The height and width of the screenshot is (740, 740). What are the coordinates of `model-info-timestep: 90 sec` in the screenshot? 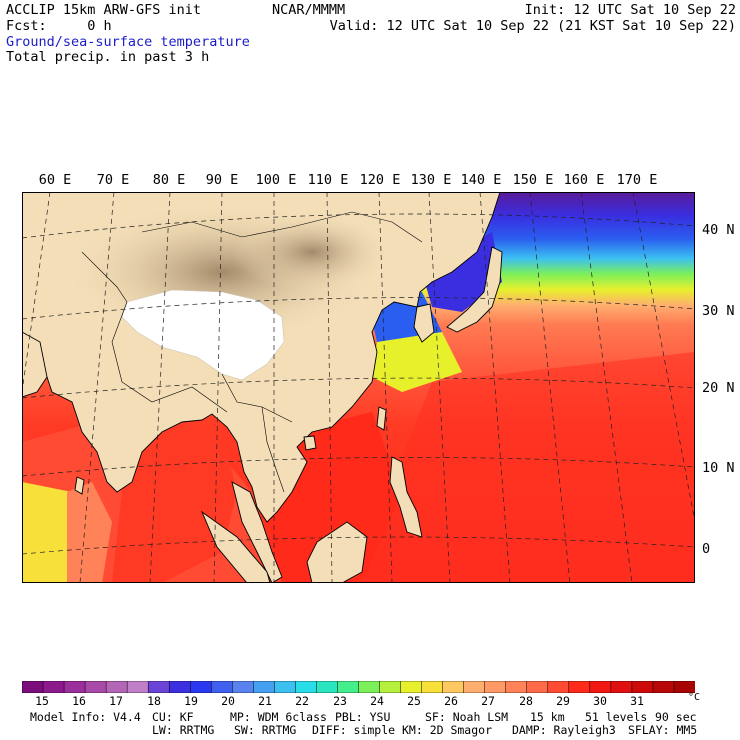 It's located at (676, 717).